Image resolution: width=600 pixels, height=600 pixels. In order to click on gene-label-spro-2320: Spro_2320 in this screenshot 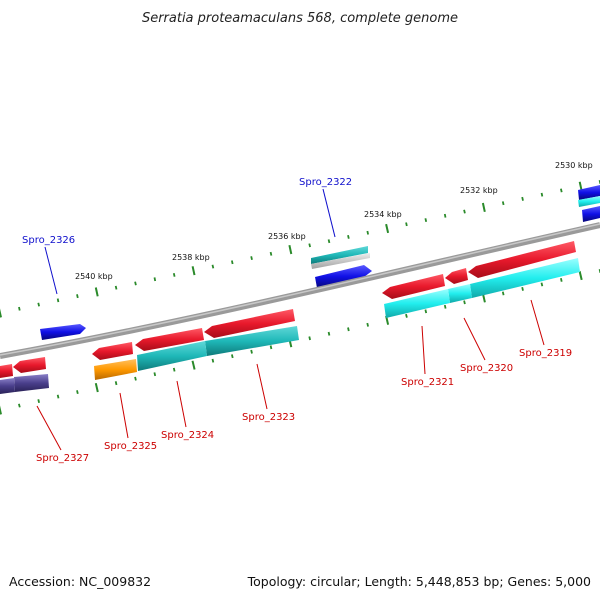, I will do `click(486, 368)`.